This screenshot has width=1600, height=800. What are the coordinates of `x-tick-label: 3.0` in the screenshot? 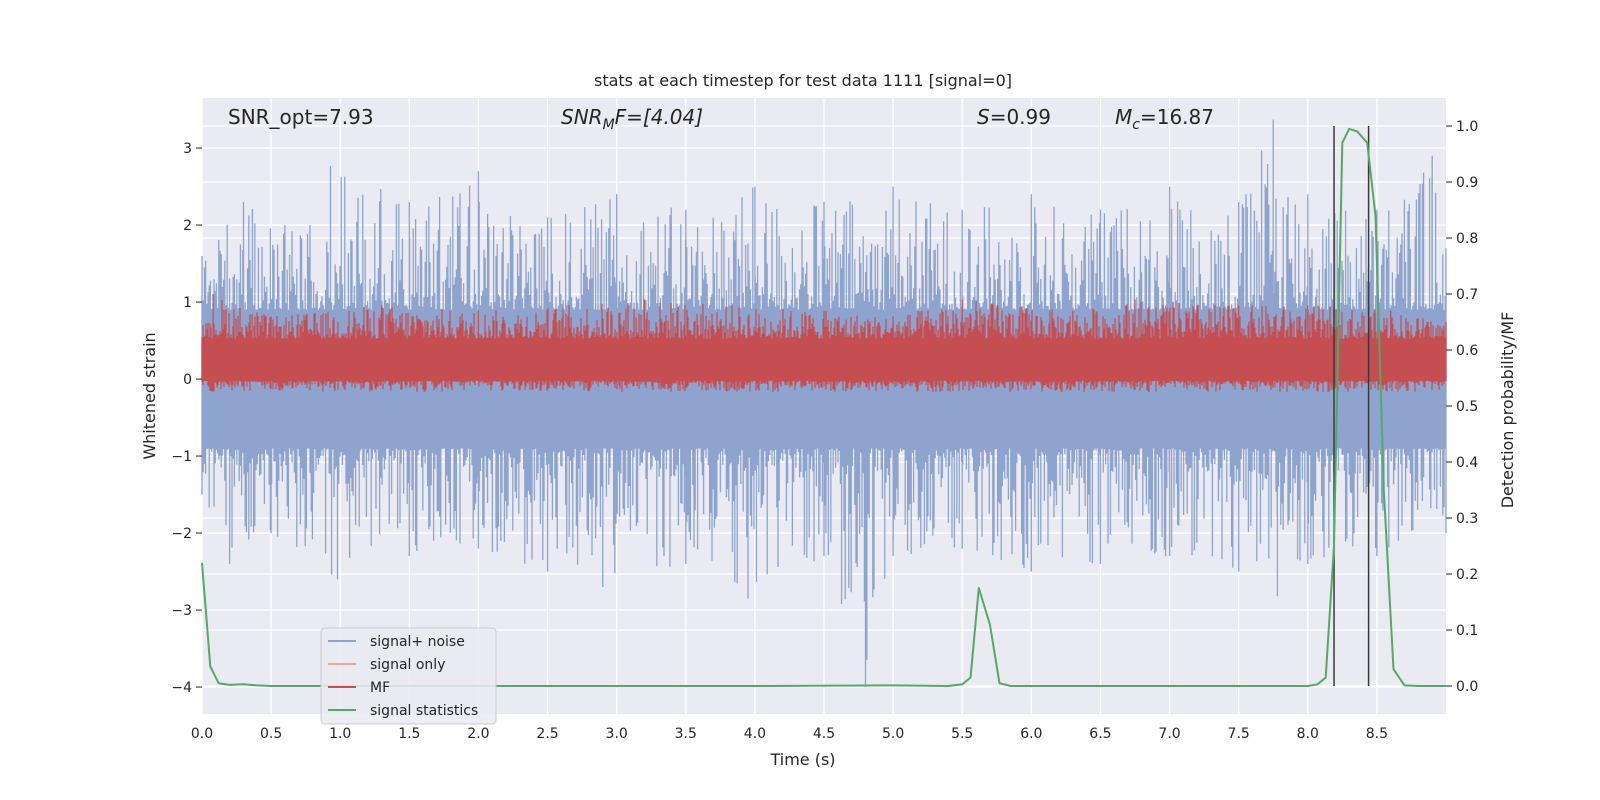 It's located at (617, 734).